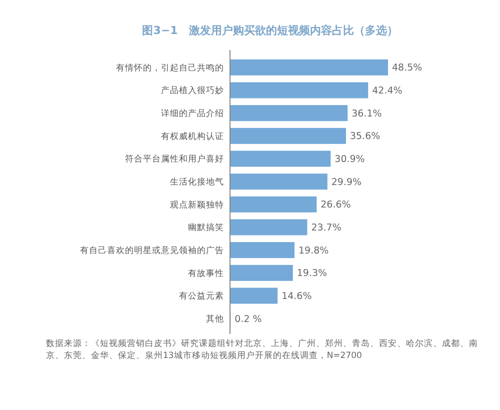 The height and width of the screenshot is (410, 500). What do you see at coordinates (152, 250) in the screenshot?
I see `y-tick-label: 有自己喜欢的明星或意见领袖的广告` at bounding box center [152, 250].